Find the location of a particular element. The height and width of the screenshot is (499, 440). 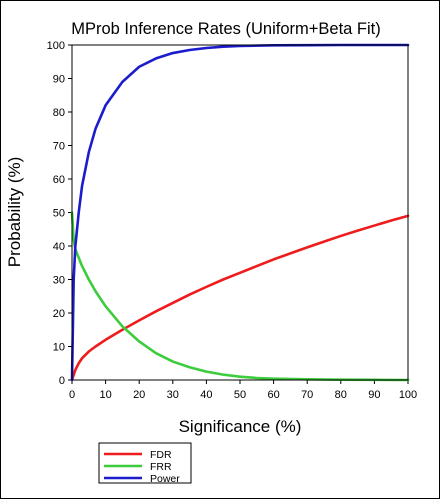

x-tick-label: 90 is located at coordinates (374, 395).